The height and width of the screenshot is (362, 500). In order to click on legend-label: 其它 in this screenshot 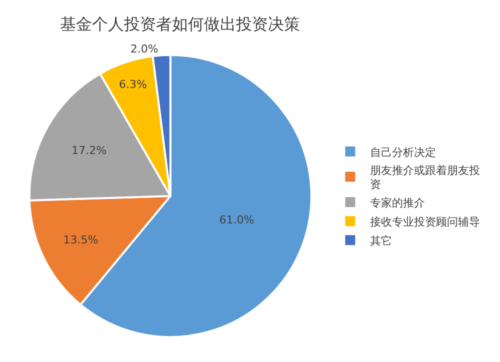, I will do `click(381, 241)`.